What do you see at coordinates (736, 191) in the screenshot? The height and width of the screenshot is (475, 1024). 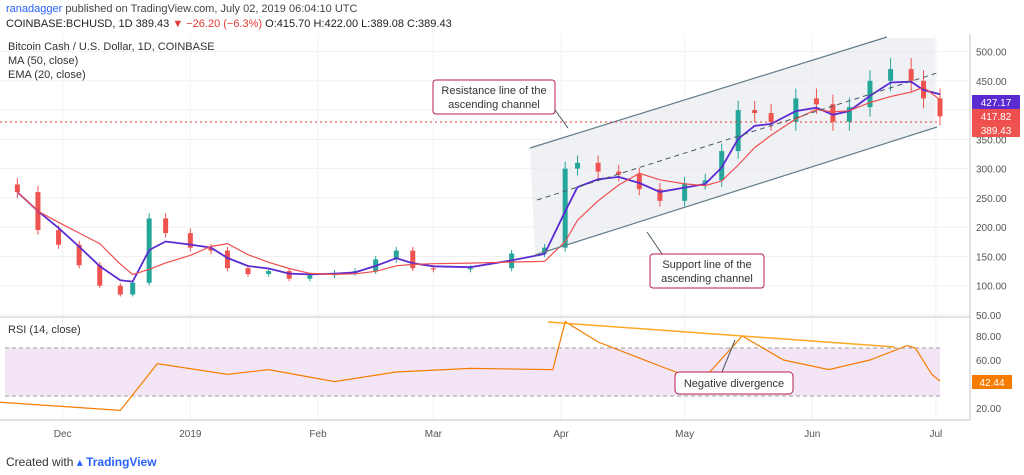 I see `support-line` at bounding box center [736, 191].